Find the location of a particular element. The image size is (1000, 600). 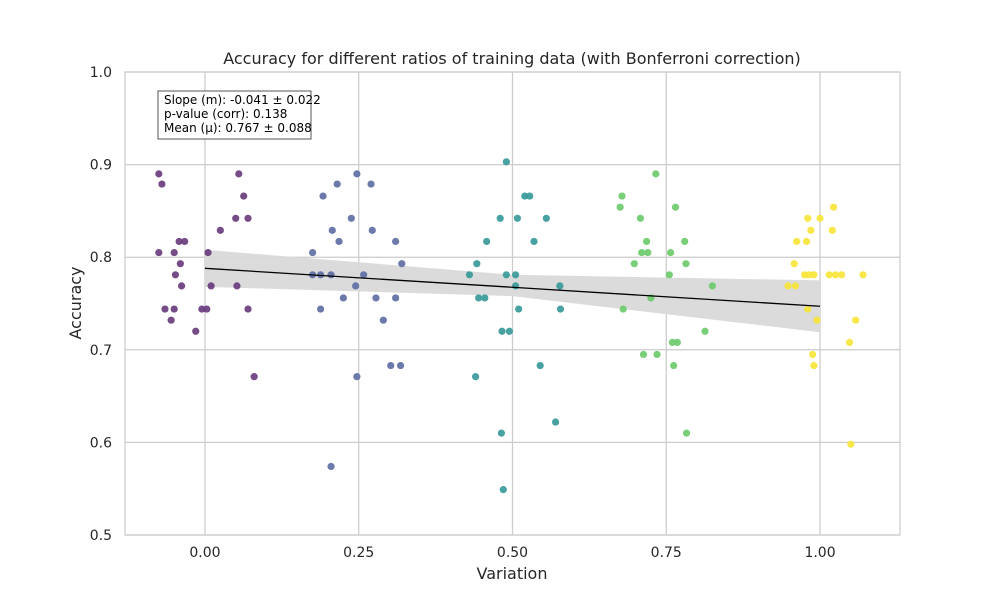

regression-line is located at coordinates (512, 287).